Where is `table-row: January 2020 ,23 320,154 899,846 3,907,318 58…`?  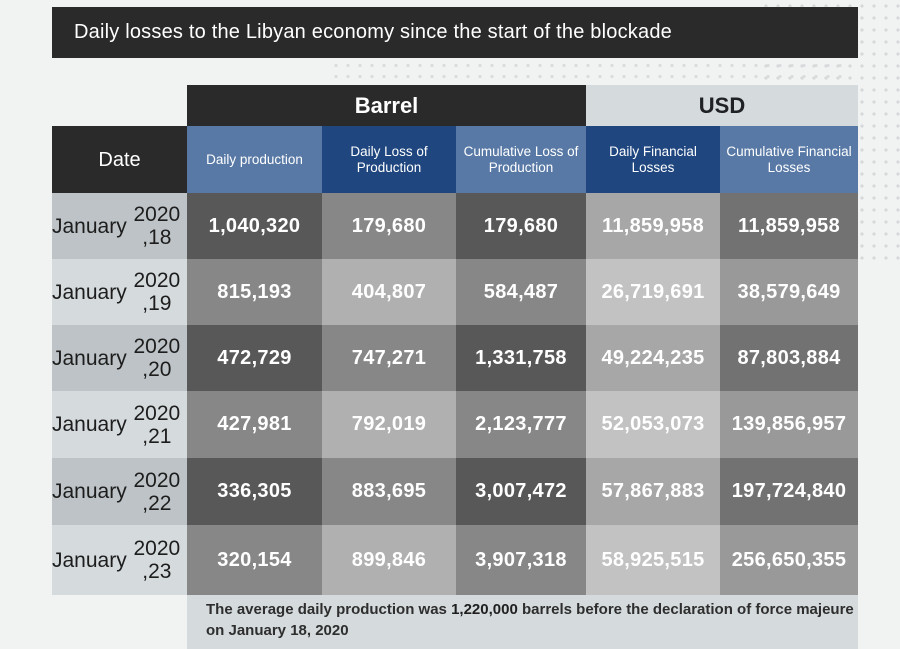
table-row: January 2020 ,23 320,154 899,846 3,907,318 58… is located at coordinates (455, 560).